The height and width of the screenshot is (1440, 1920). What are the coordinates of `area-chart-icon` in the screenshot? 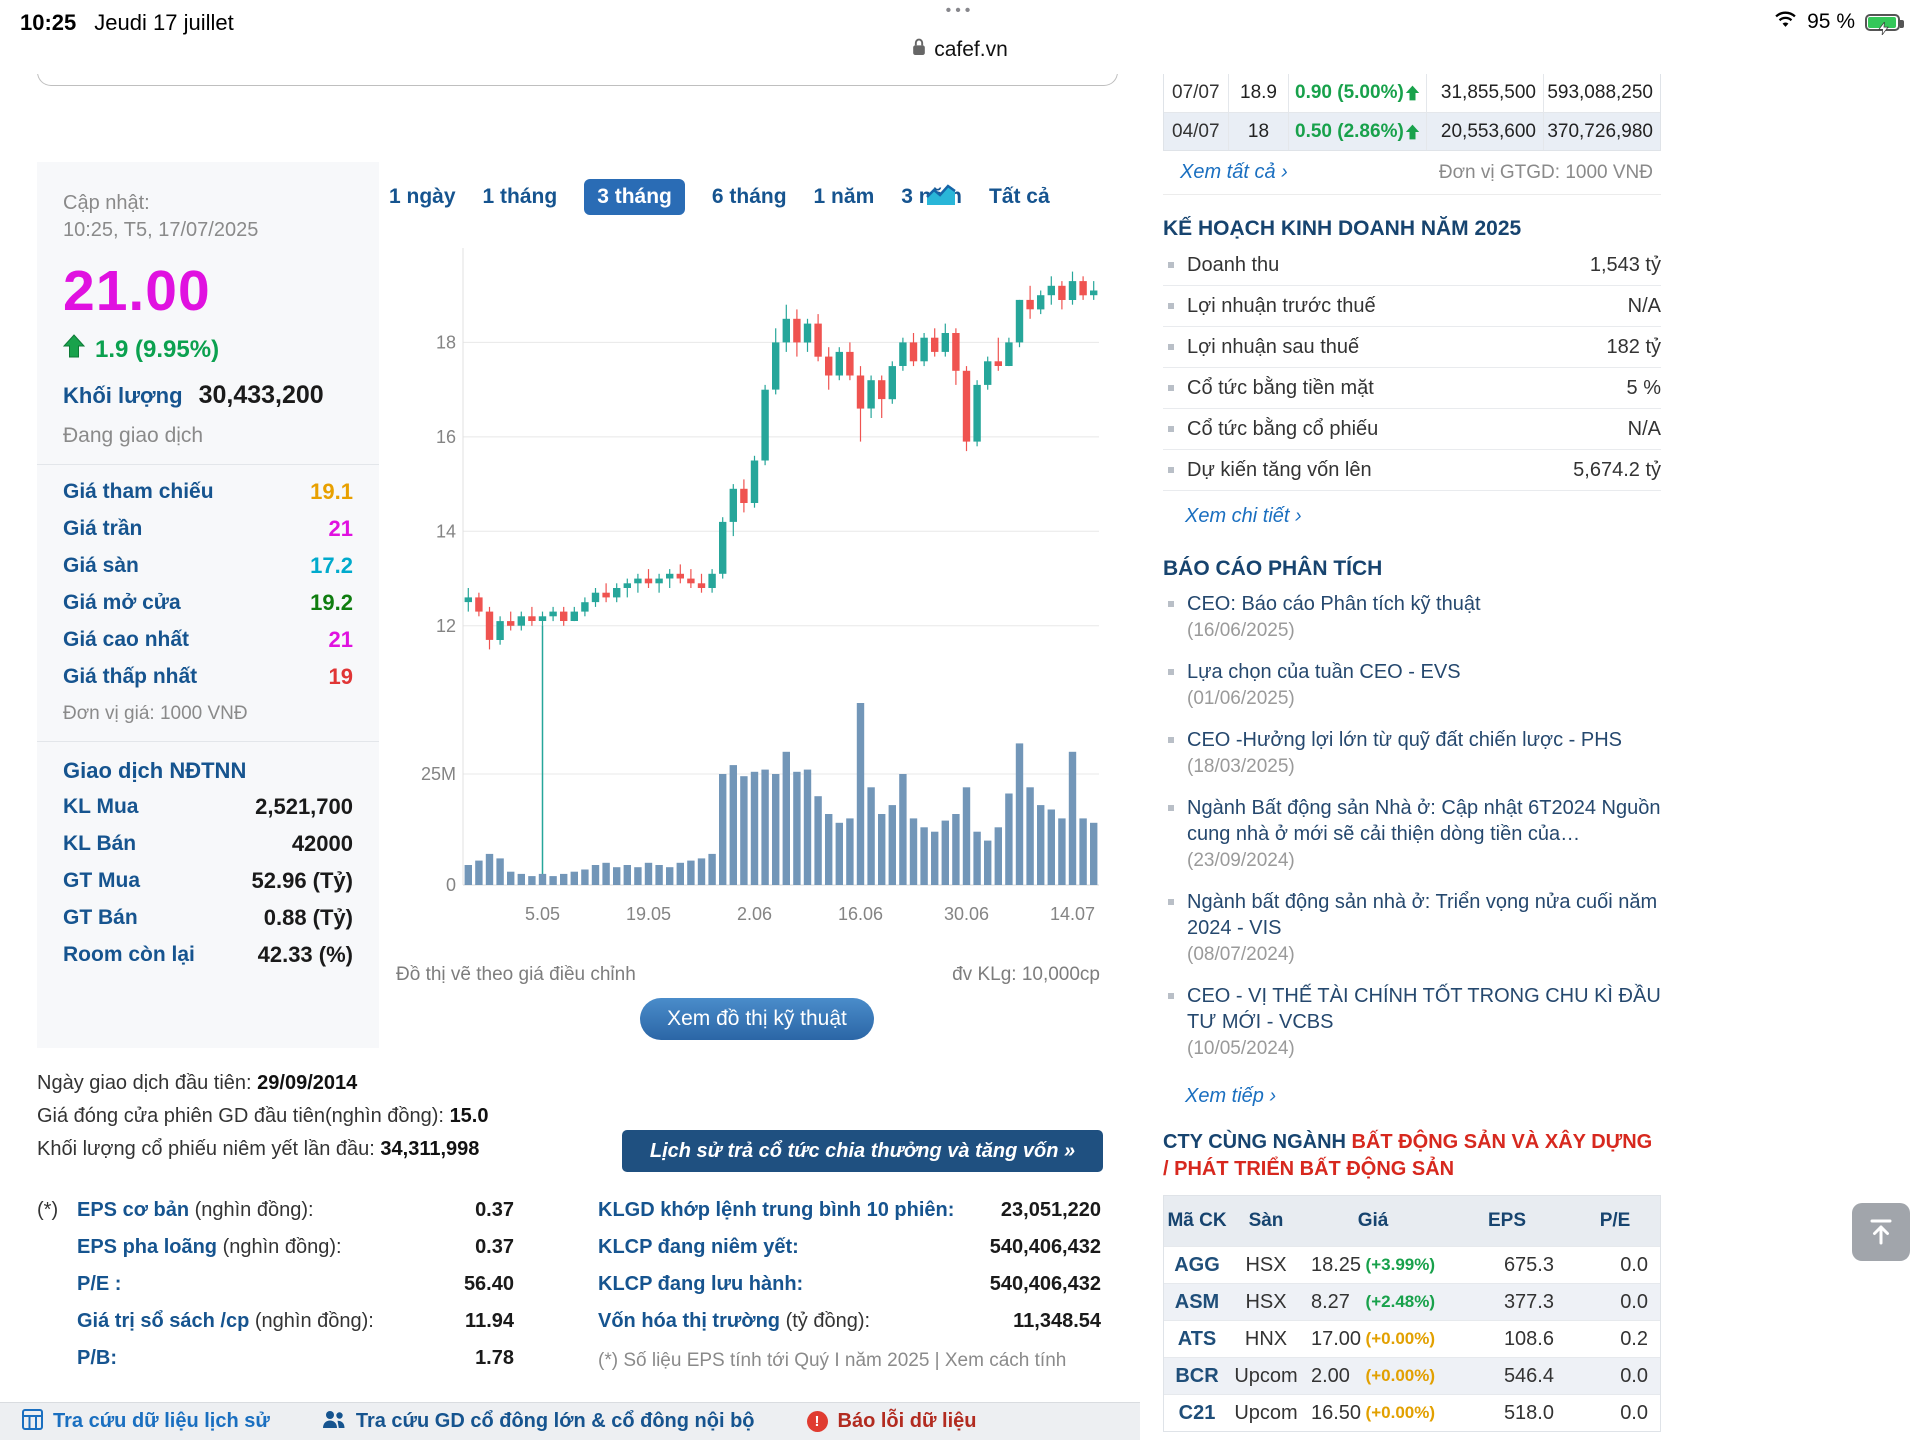 It's located at (941, 197).